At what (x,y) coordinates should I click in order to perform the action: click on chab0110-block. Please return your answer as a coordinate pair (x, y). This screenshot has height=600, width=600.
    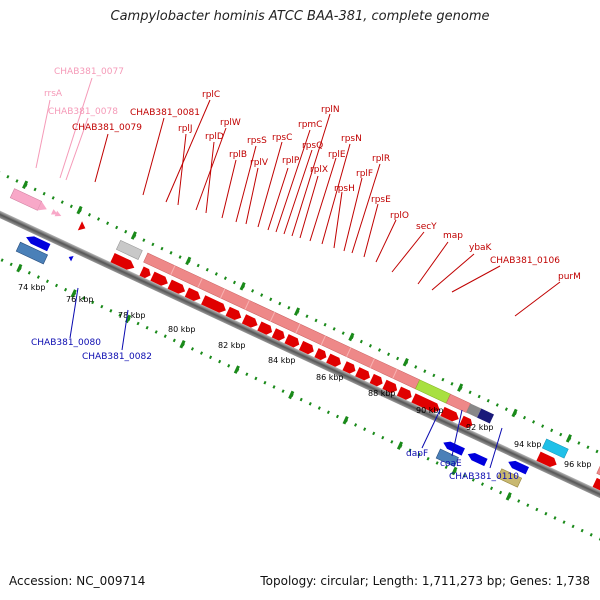
    Looking at the image, I should click on (510, 478).